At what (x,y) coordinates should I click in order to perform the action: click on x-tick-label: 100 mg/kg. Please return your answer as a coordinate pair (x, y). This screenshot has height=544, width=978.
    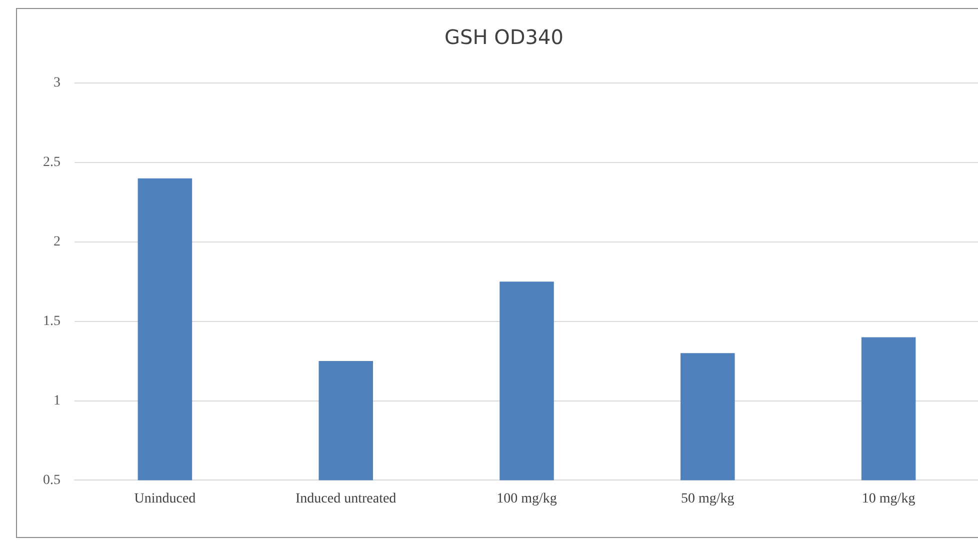
    Looking at the image, I should click on (526, 498).